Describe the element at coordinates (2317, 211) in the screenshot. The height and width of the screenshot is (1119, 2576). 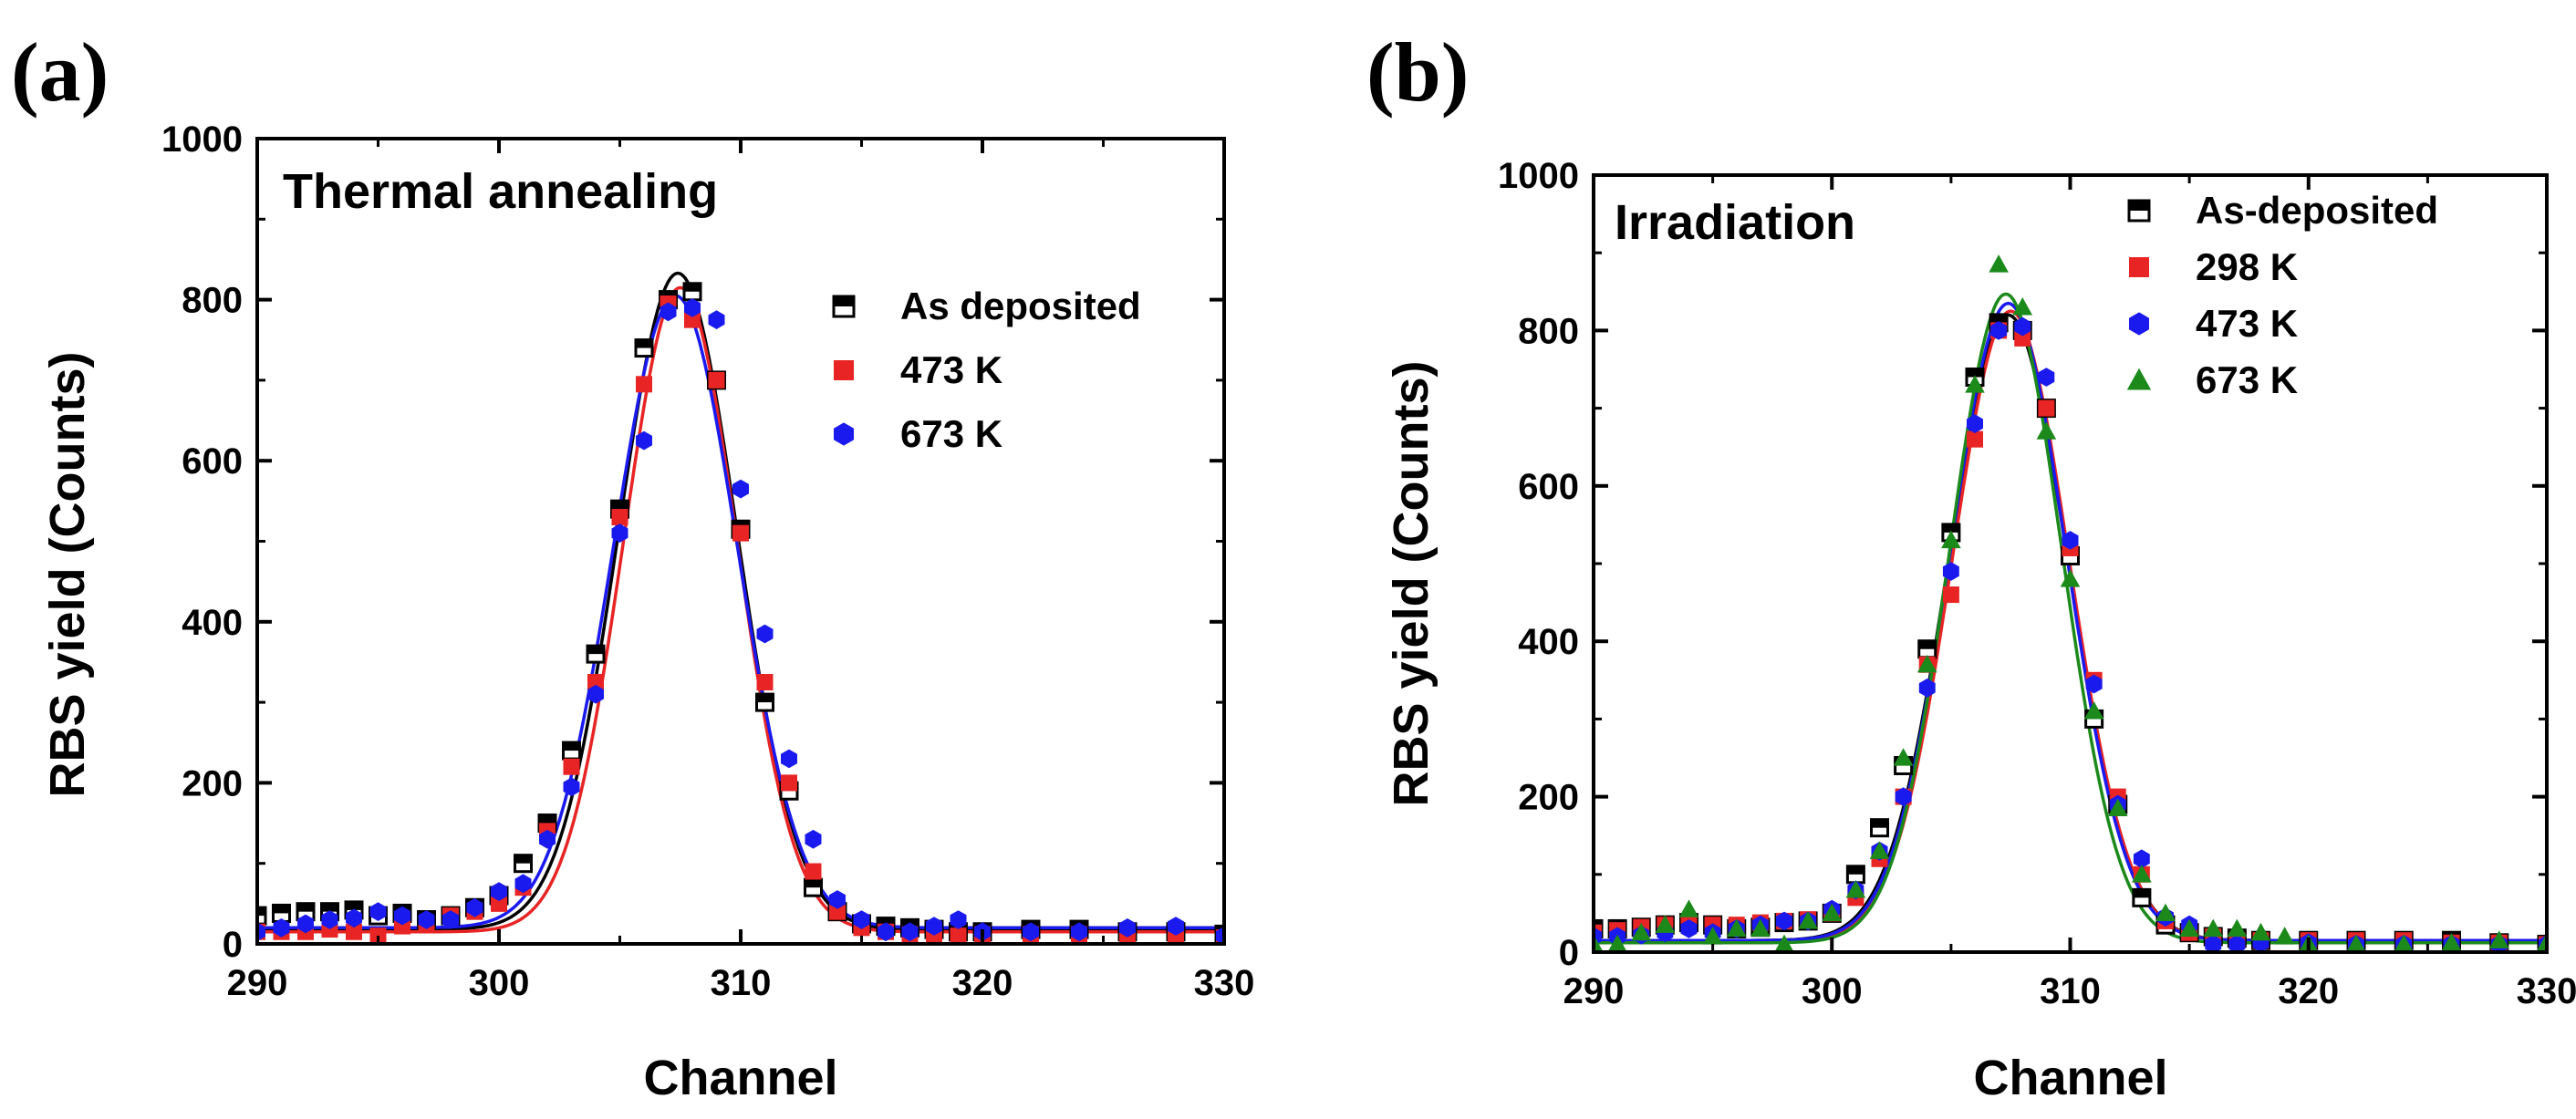
I see `legend-label: As-deposited` at that location.